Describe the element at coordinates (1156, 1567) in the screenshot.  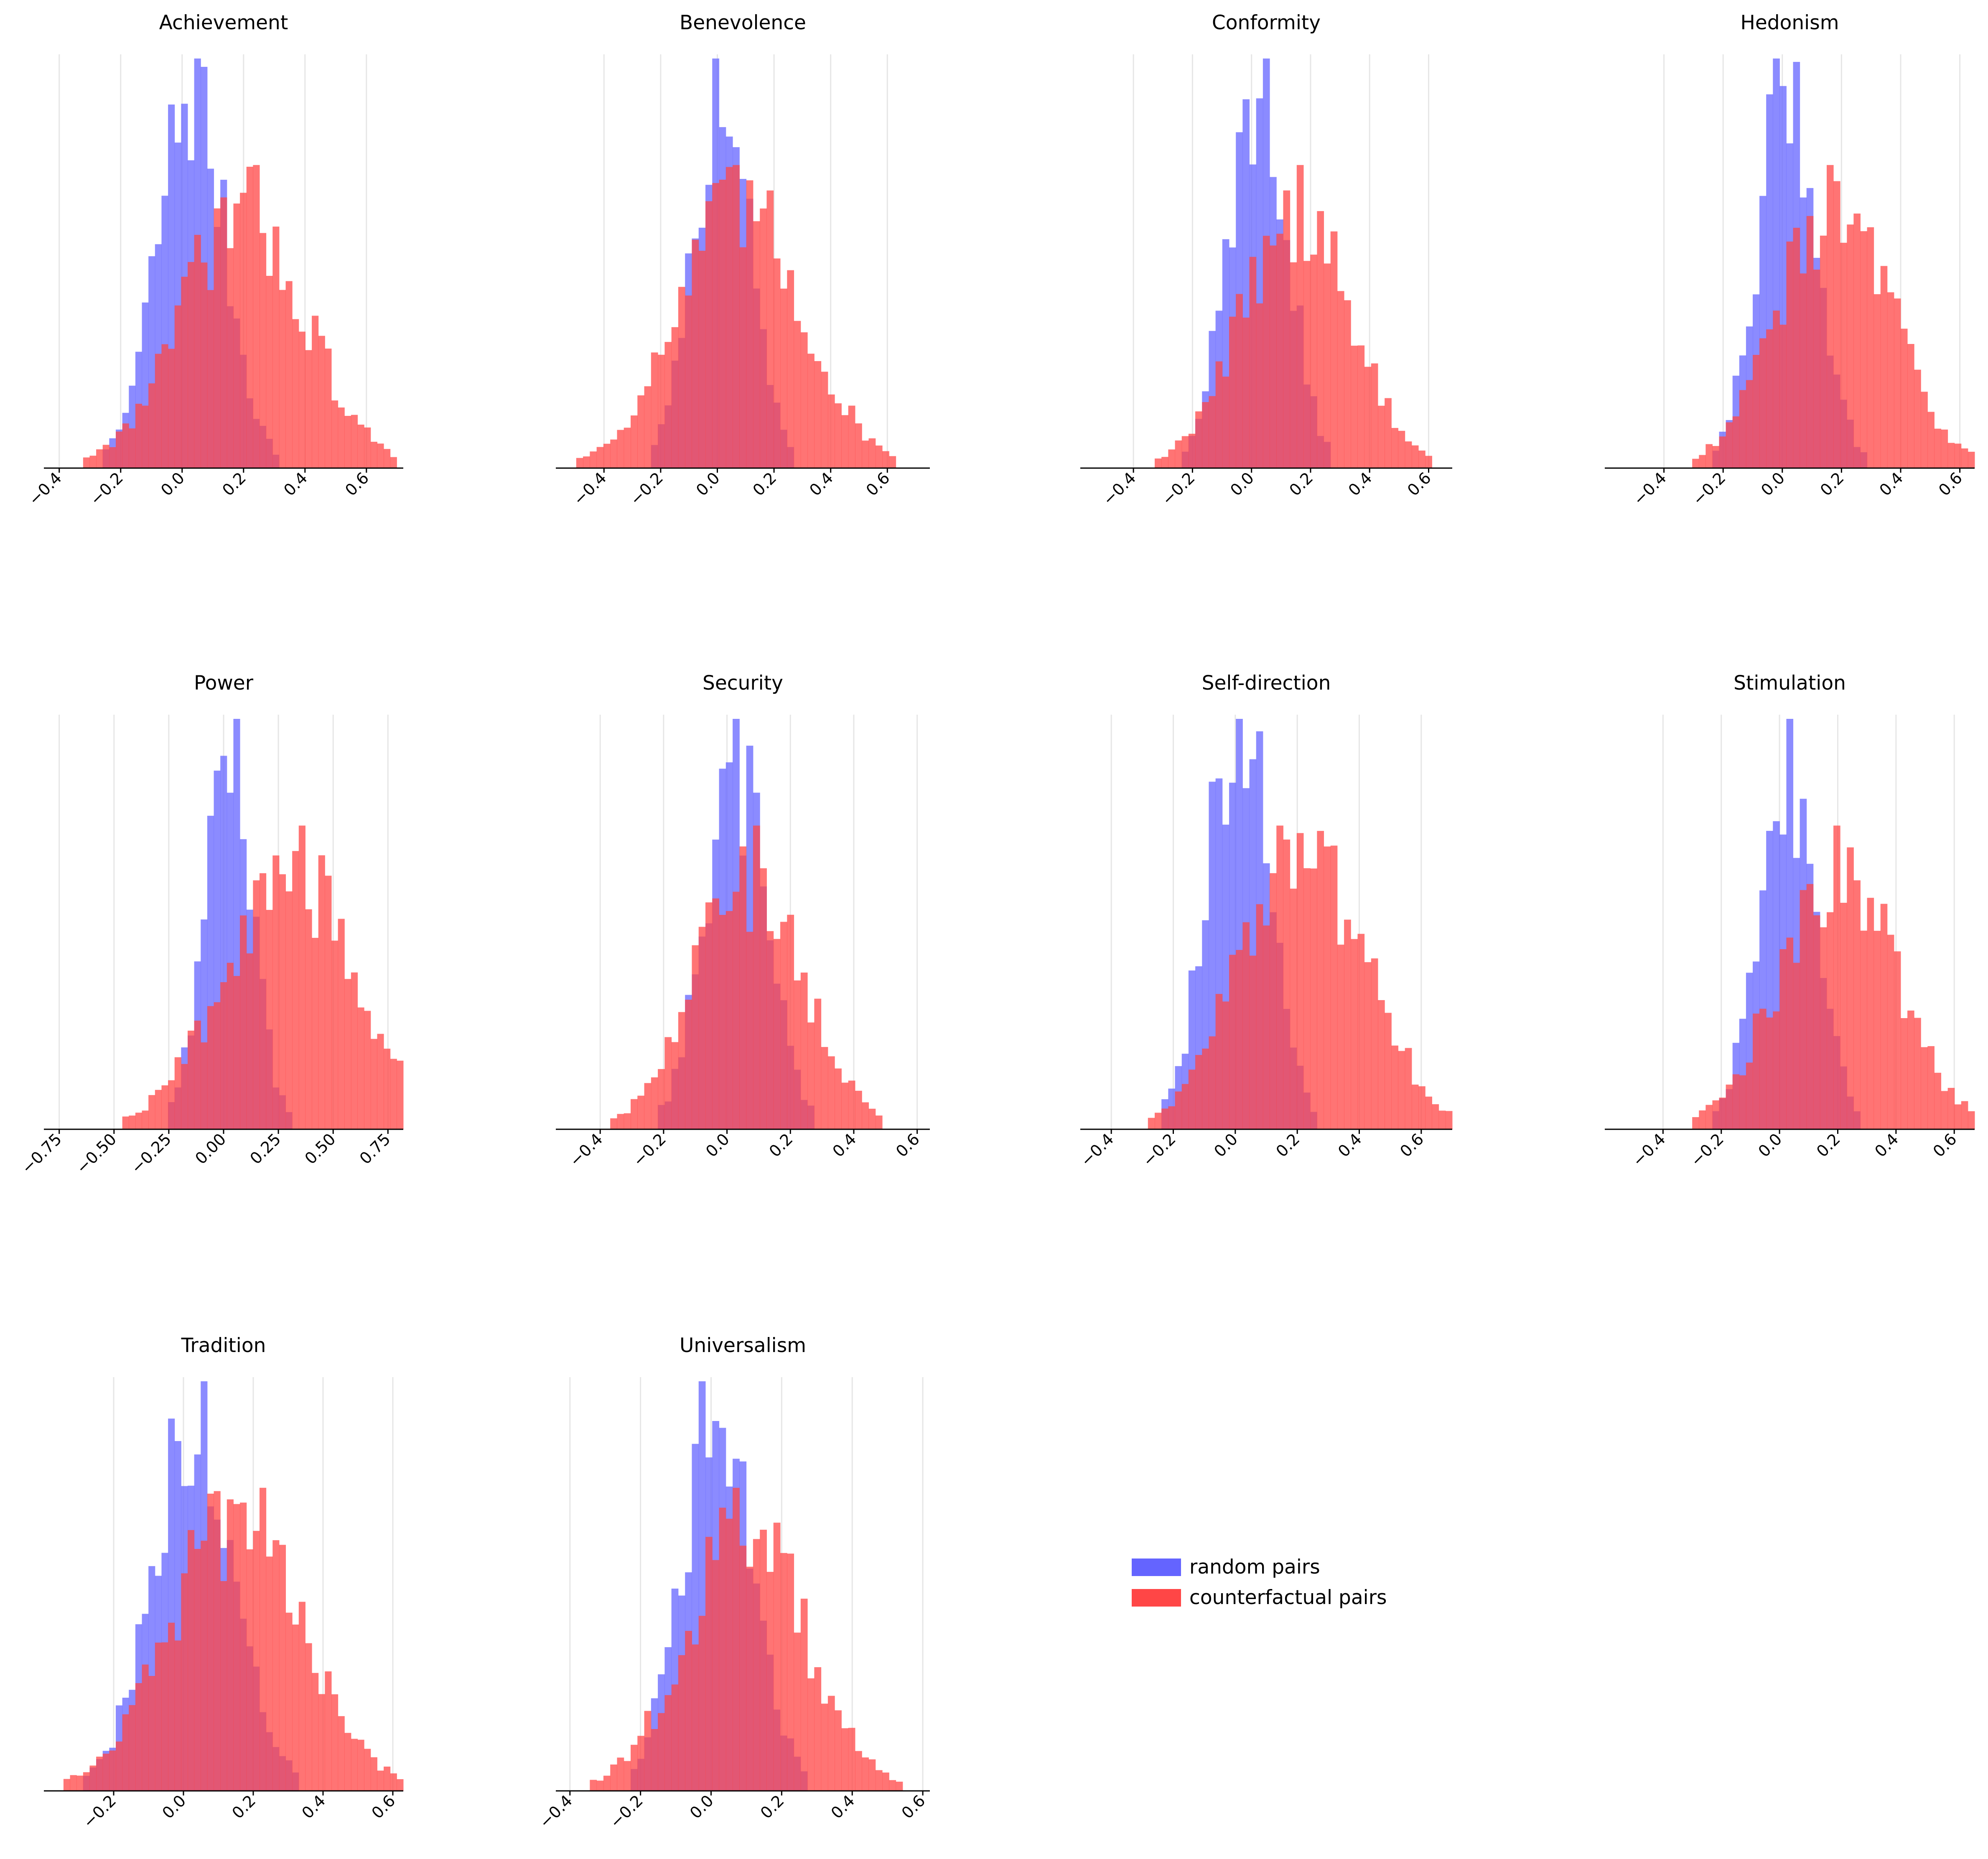
I see `legend-swatch-random` at that location.